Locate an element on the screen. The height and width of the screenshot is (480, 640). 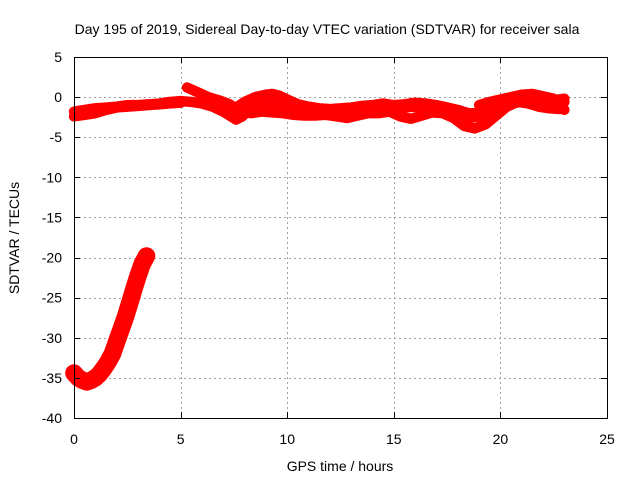
x-tick-label: 20 is located at coordinates (501, 439).